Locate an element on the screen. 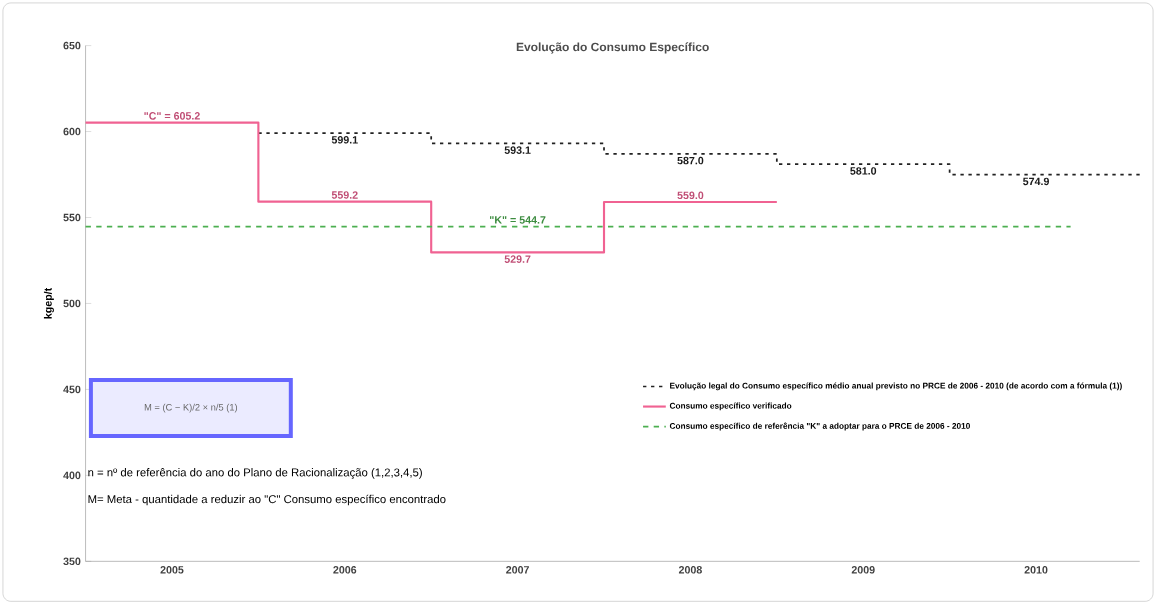 This screenshot has height=604, width=1156. annotation: n = nº de referência do ano do Plano de Racionalização (1,2,3,4,5) is located at coordinates (255, 473).